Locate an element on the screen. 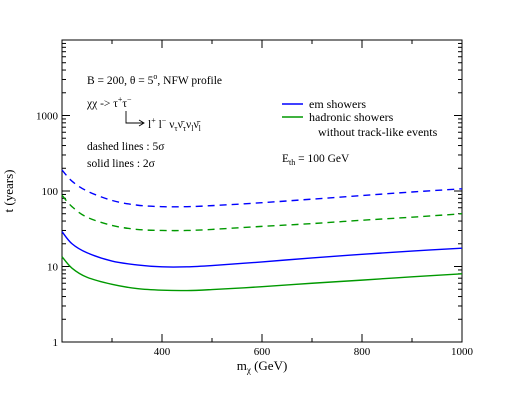  y-tick-label: 10 is located at coordinates (53, 268).